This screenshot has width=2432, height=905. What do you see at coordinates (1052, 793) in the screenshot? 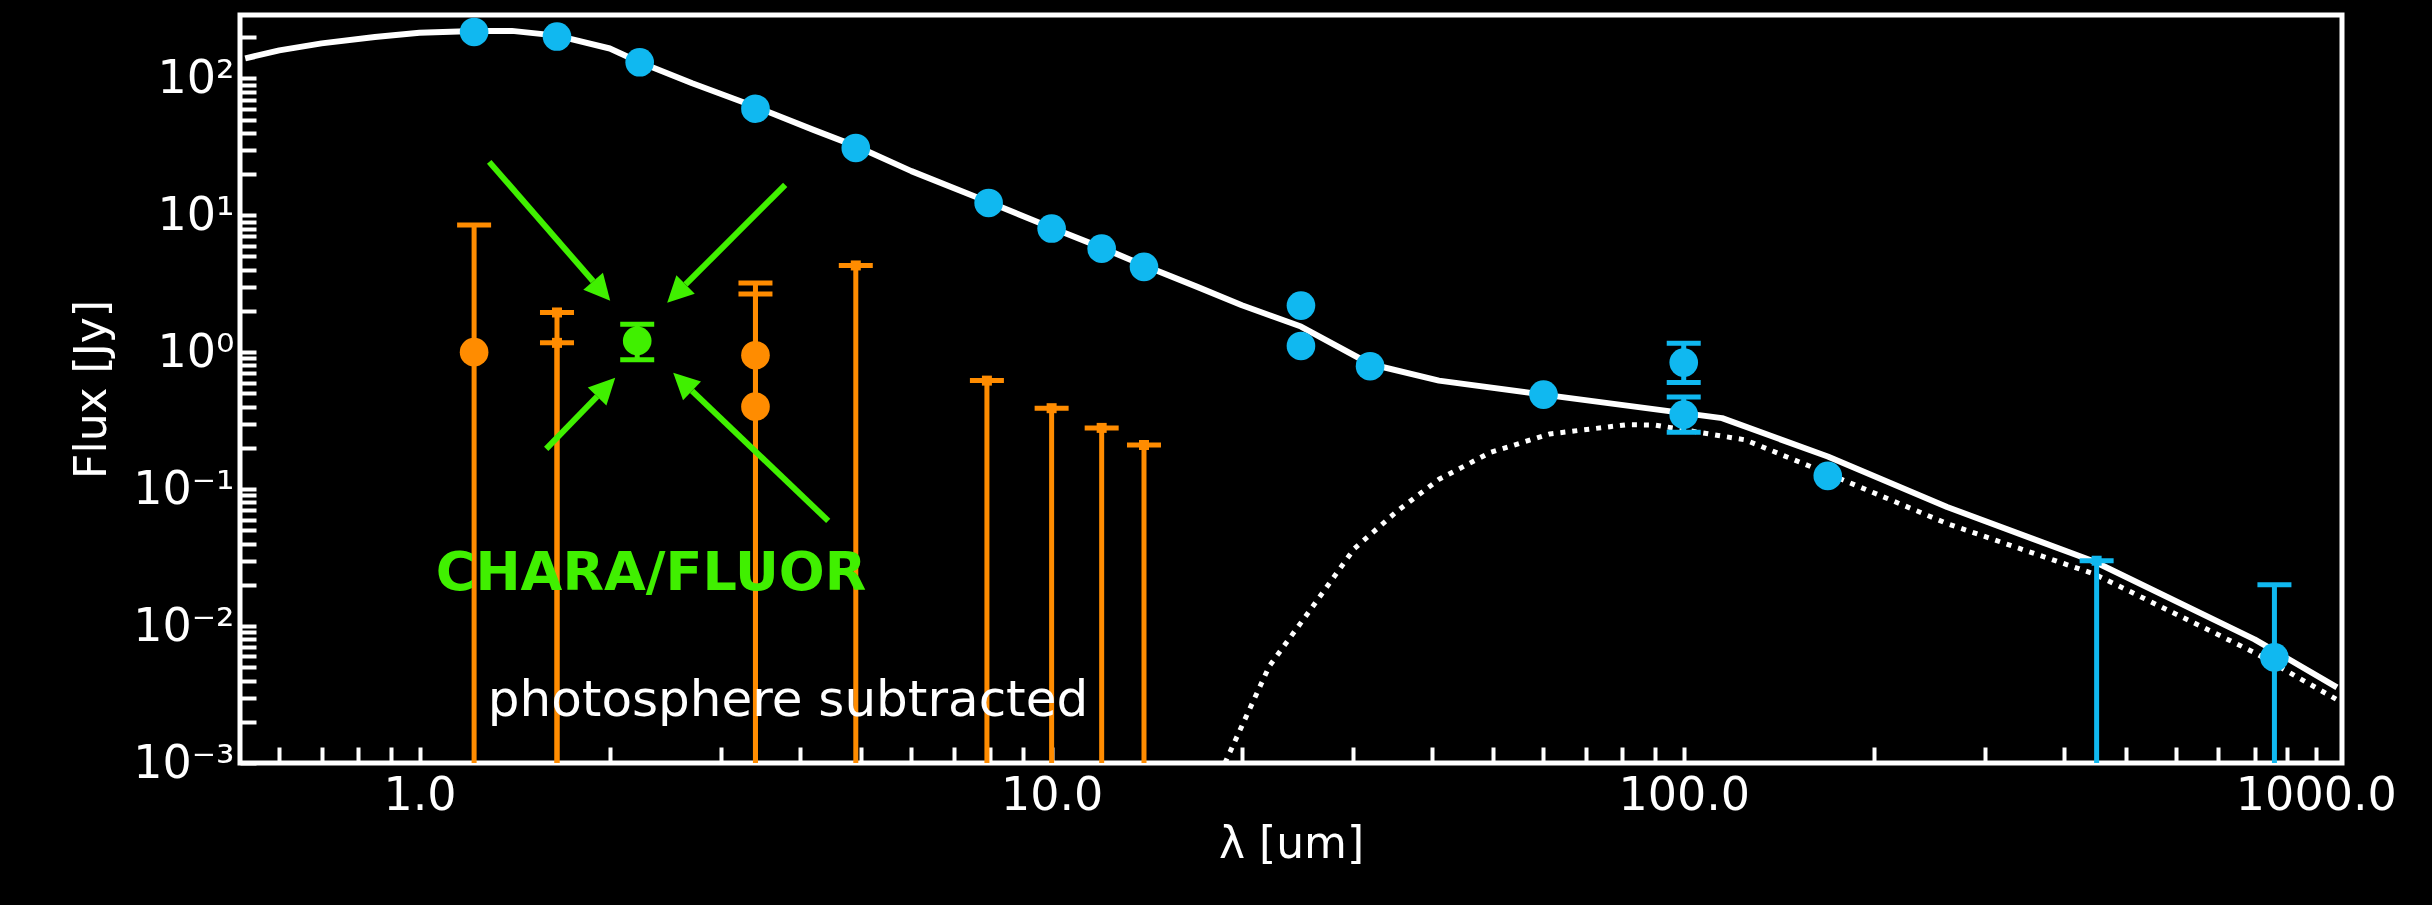
I see `x-tick-label: 10.0` at bounding box center [1052, 793].